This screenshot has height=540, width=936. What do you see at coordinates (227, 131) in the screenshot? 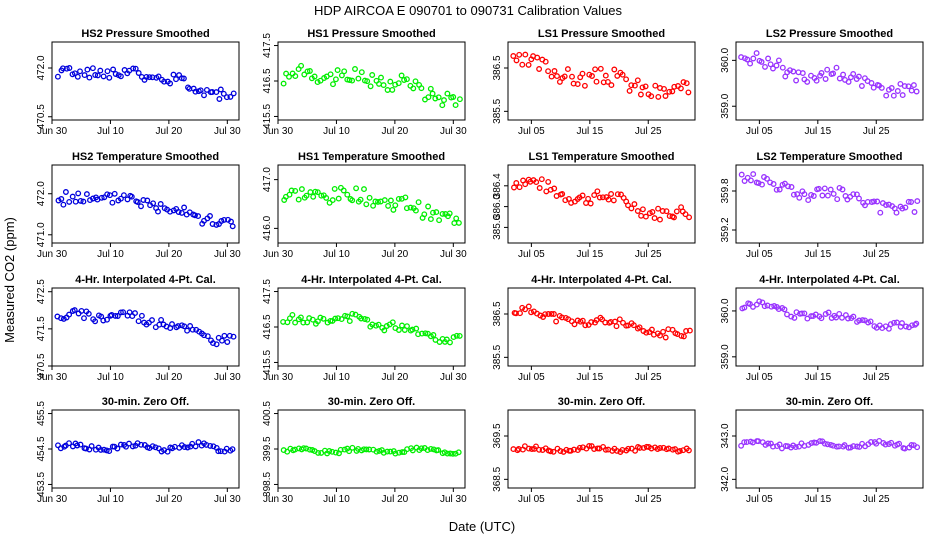
I see `x-tick-label: Jul 30` at bounding box center [227, 131].